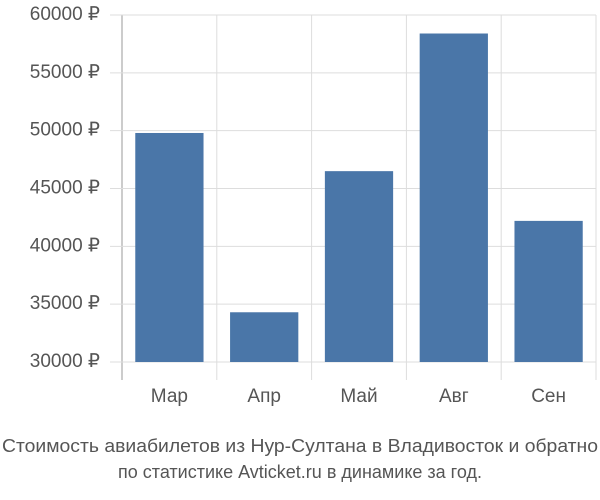  Describe the element at coordinates (65, 130) in the screenshot. I see `y-tick-label: 50000 ₽` at that location.